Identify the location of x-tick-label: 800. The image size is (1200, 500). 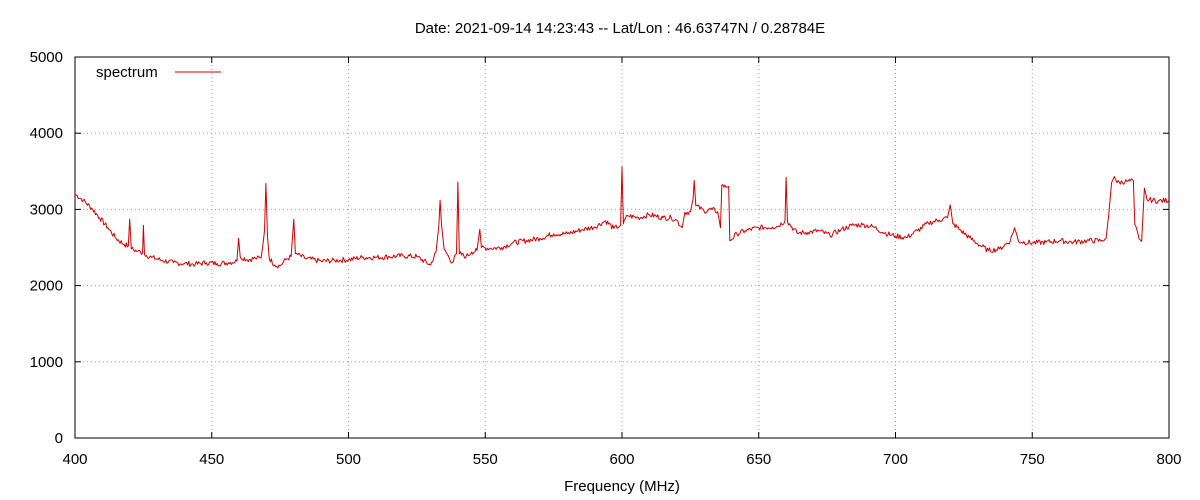
(1168, 459).